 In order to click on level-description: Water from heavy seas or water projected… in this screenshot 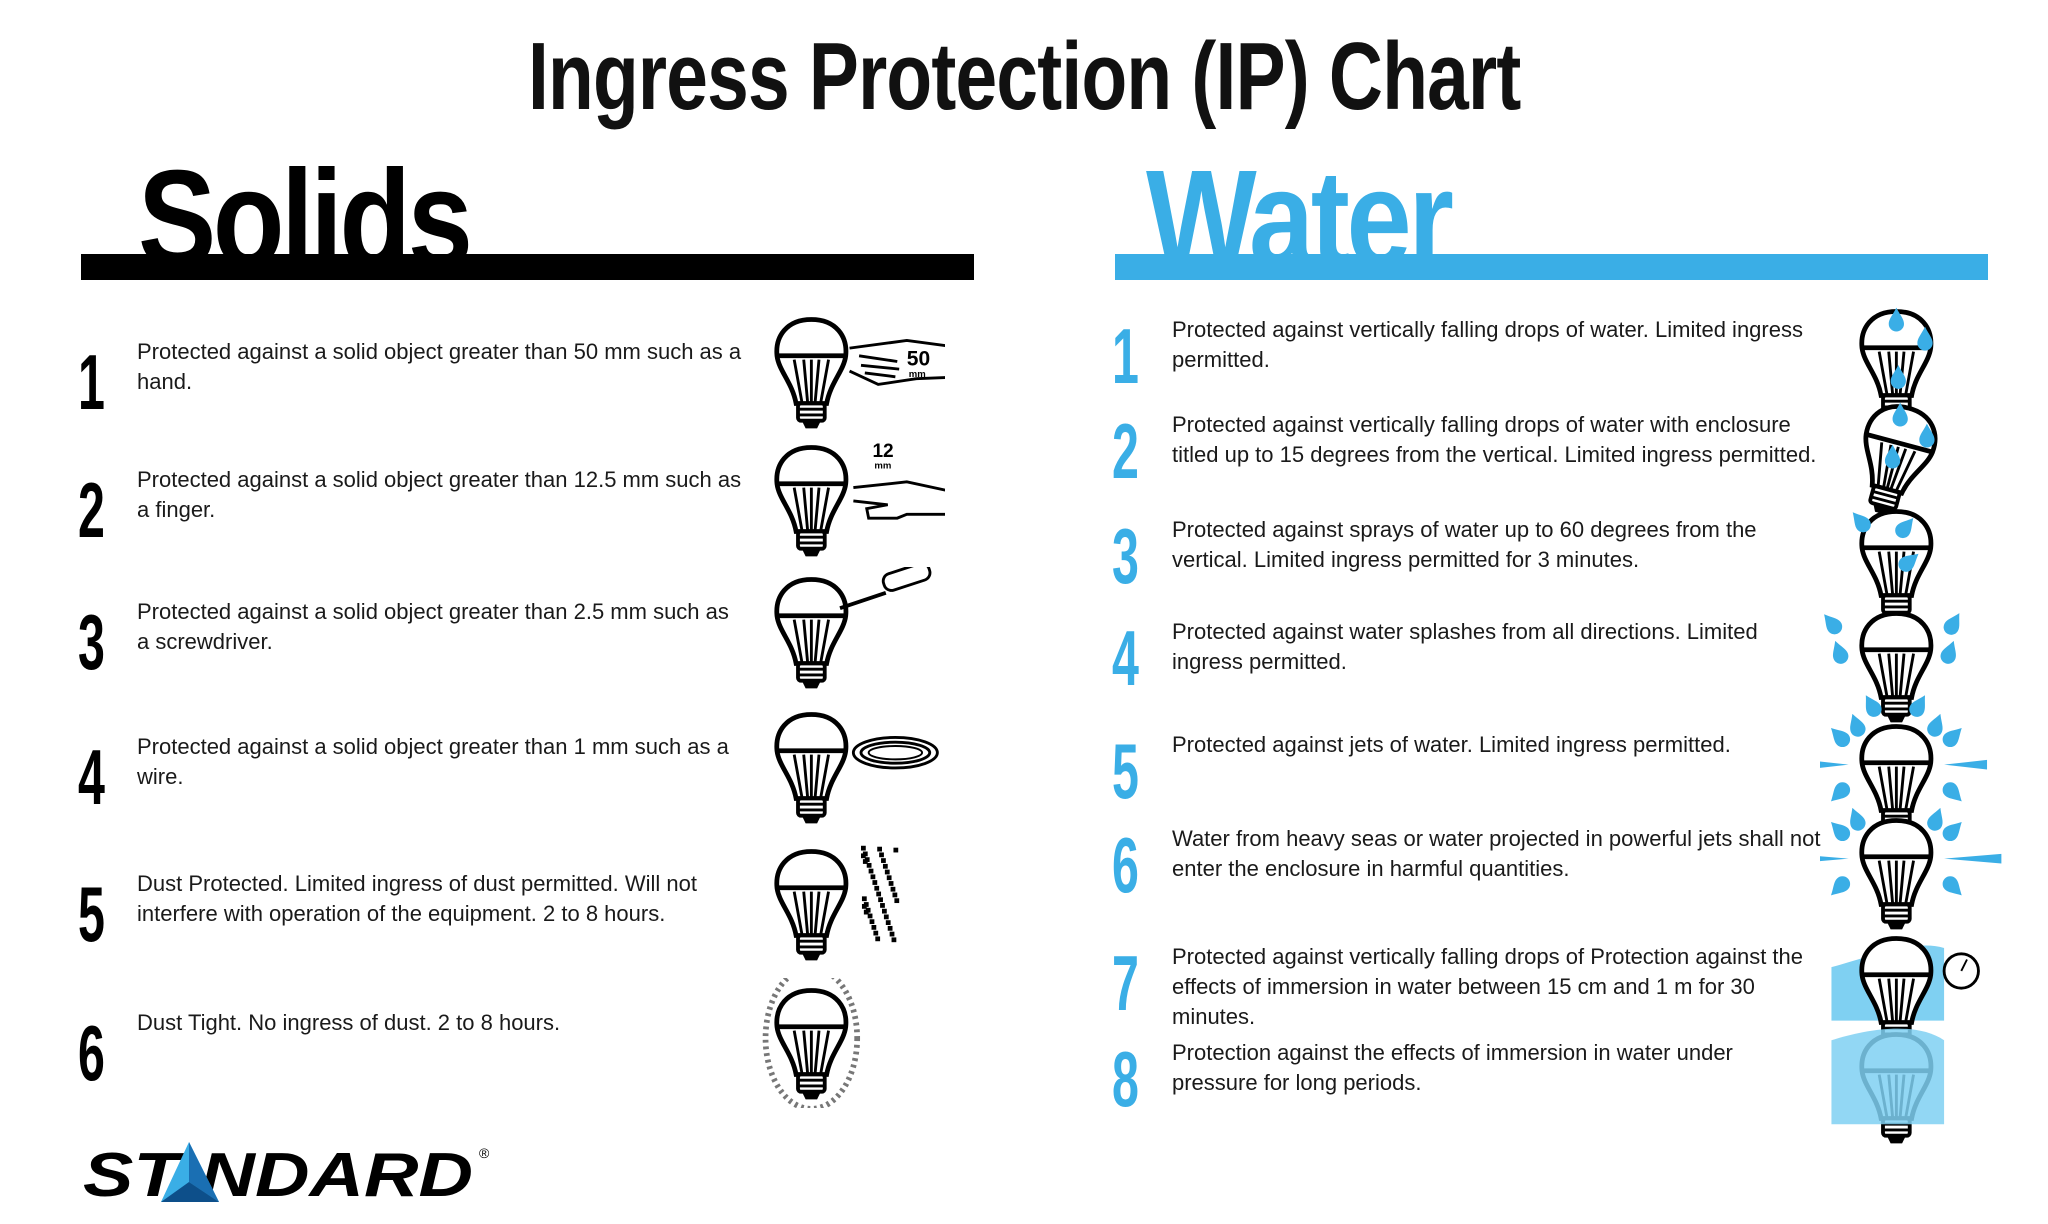, I will do `click(1496, 853)`.